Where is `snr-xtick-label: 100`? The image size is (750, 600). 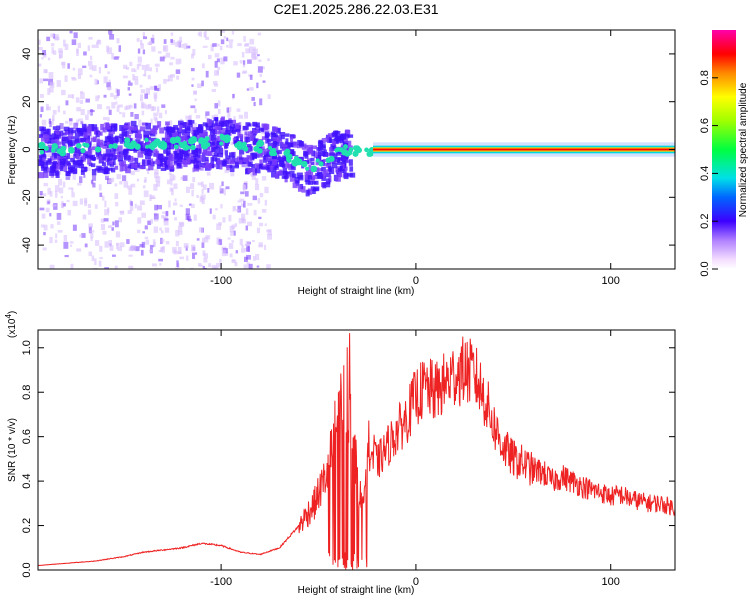
snr-xtick-label: 100 is located at coordinates (611, 582).